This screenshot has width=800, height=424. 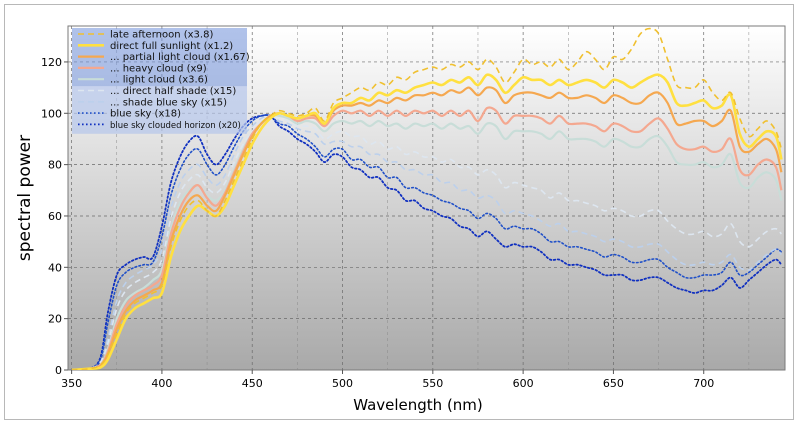 What do you see at coordinates (180, 57) in the screenshot?
I see `legend-label: ... partial light cloud (x1.67)` at bounding box center [180, 57].